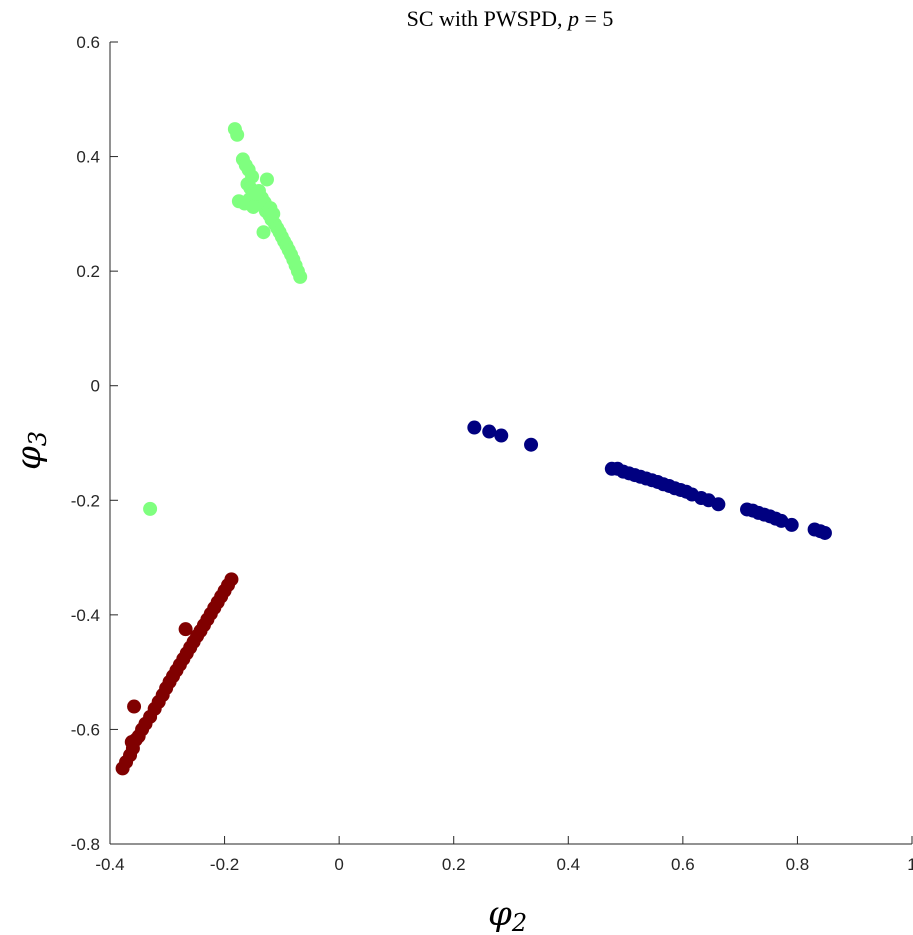 This screenshot has width=913, height=935. I want to click on y-axis-label: φ3, so click(30, 450).